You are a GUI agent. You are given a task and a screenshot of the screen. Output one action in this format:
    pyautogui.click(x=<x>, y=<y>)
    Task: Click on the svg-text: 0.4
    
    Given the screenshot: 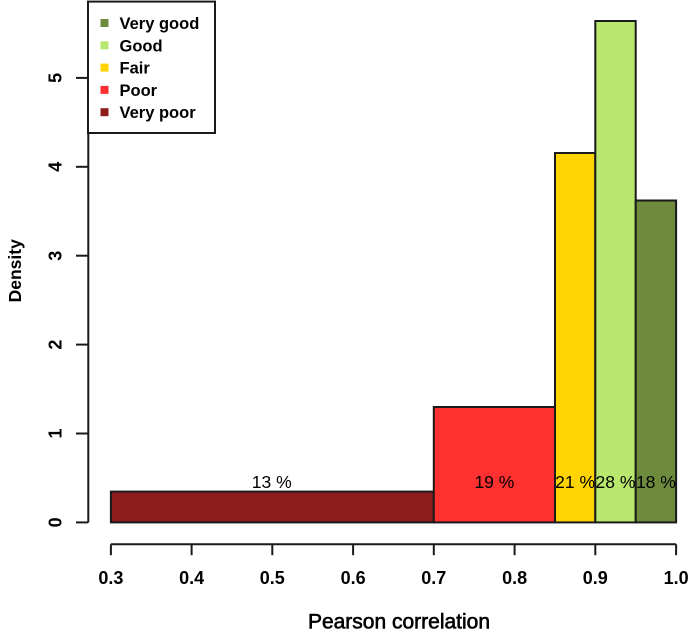 What is the action you would take?
    pyautogui.click(x=191, y=578)
    